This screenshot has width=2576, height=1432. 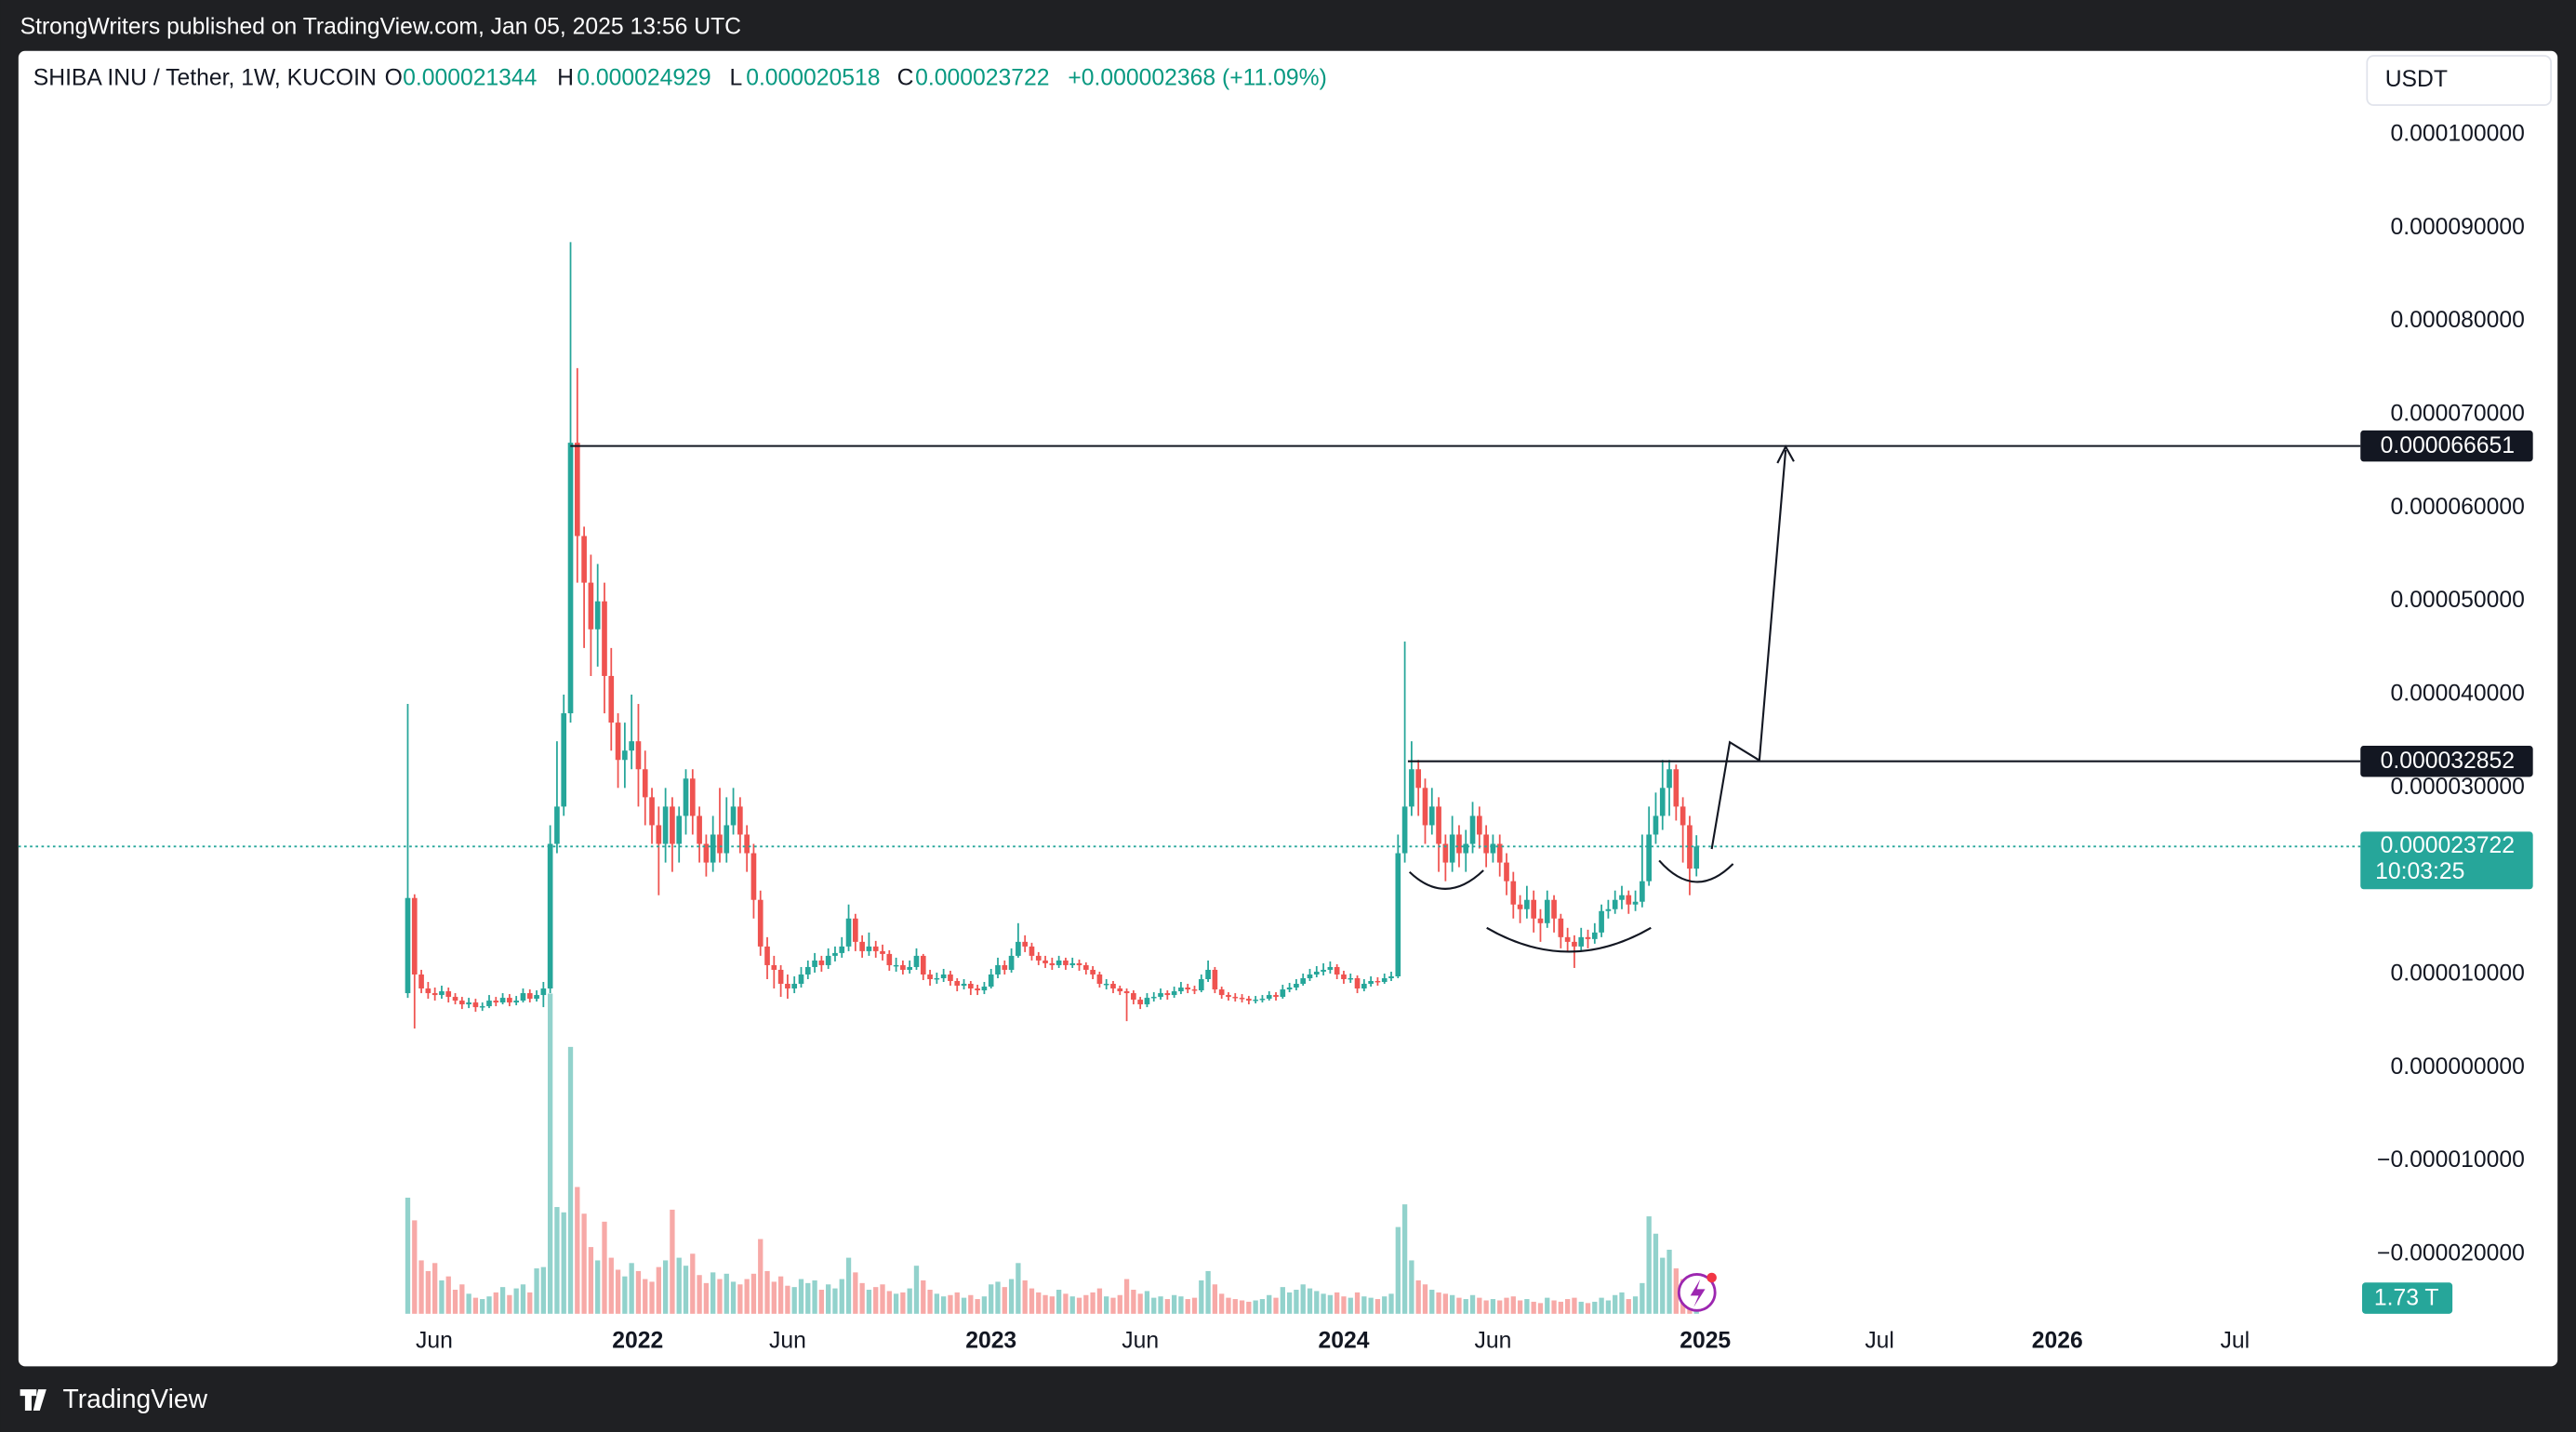 What do you see at coordinates (2416, 79) in the screenshot?
I see `currency-label: USDT` at bounding box center [2416, 79].